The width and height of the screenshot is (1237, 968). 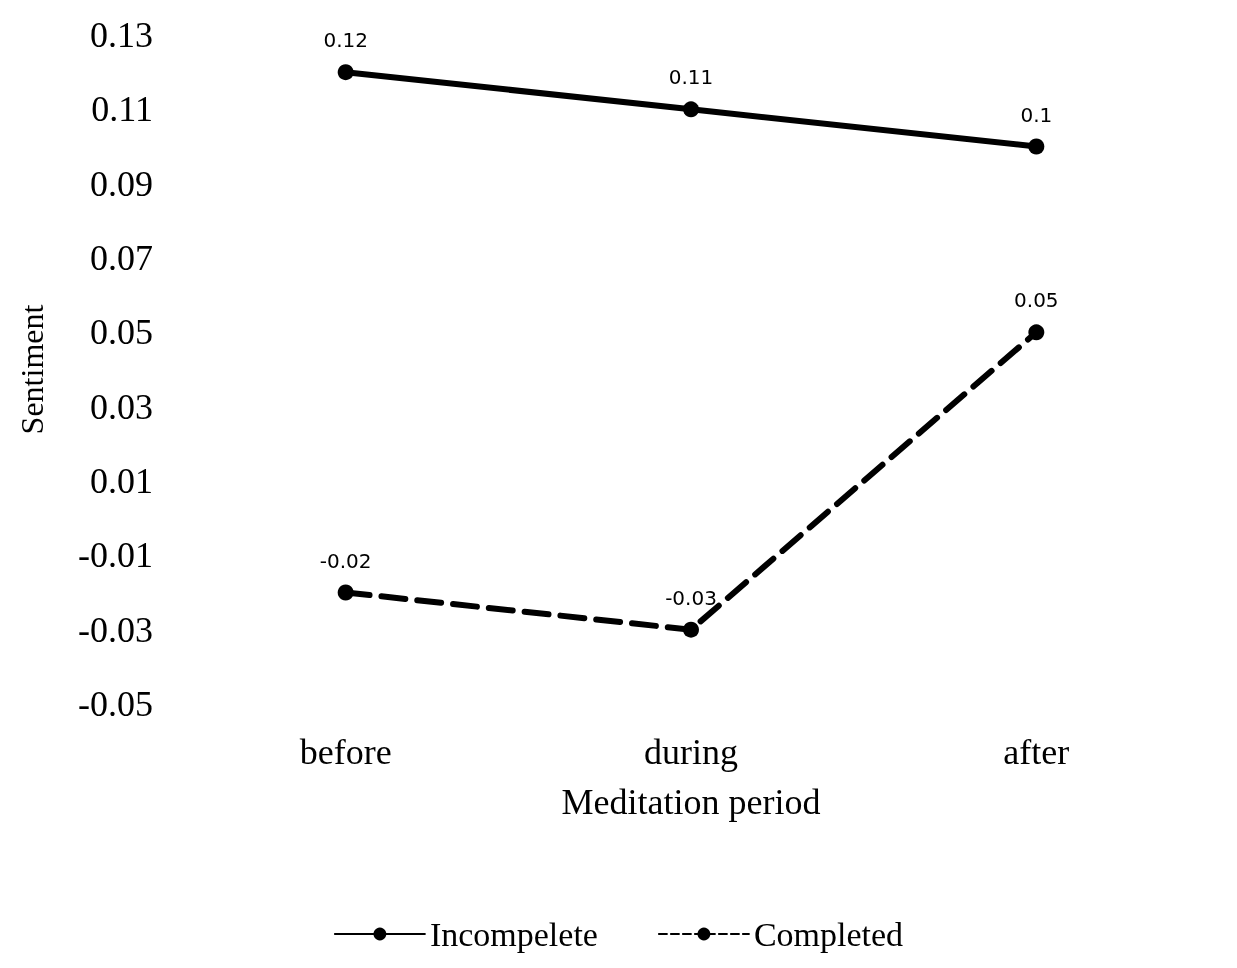 What do you see at coordinates (828, 934) in the screenshot?
I see `legend-label: Completed` at bounding box center [828, 934].